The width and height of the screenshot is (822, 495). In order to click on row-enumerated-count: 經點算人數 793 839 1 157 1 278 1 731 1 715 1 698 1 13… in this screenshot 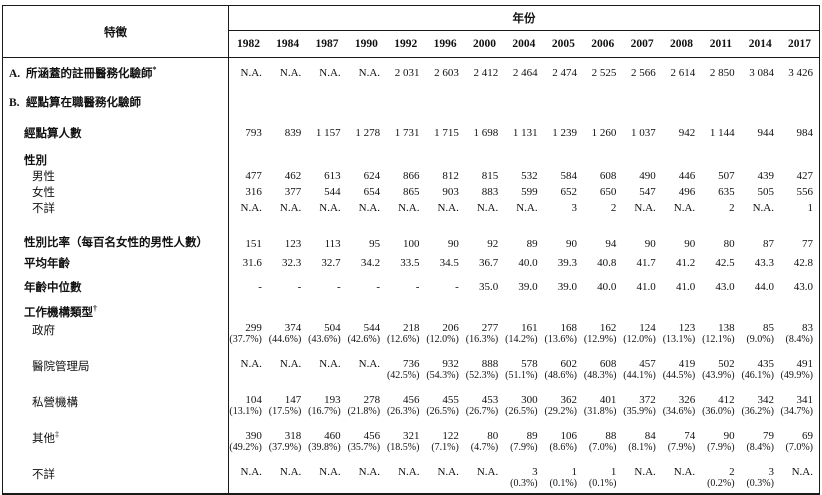, I will do `click(411, 132)`.